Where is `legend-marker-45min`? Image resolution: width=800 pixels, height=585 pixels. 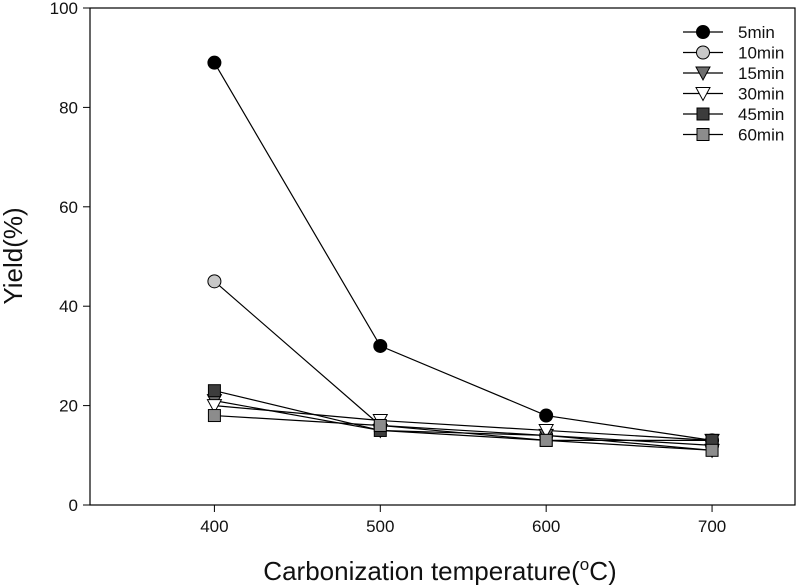
legend-marker-45min is located at coordinates (703, 114).